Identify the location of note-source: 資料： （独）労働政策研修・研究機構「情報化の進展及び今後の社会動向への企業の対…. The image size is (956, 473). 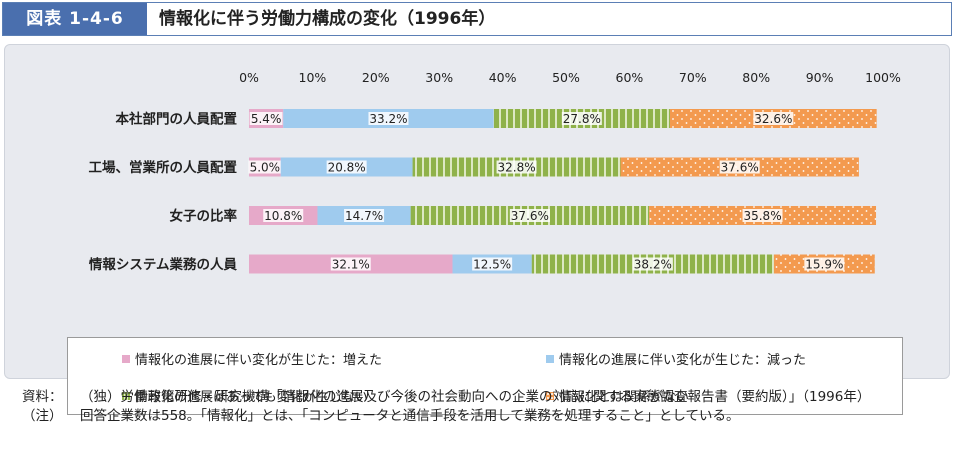
(482, 397).